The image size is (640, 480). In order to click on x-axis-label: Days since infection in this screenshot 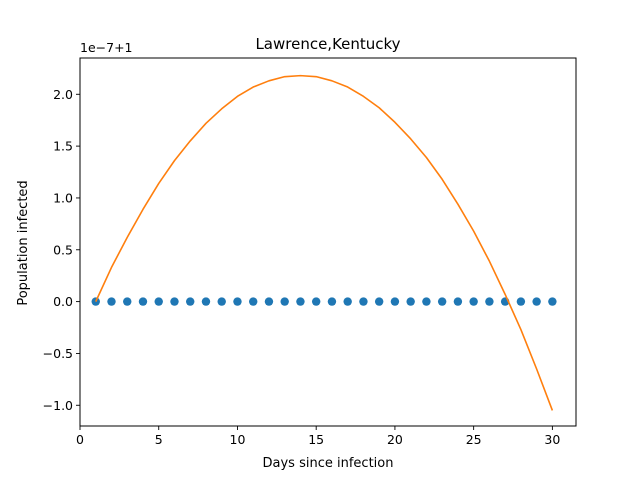, I will do `click(328, 463)`.